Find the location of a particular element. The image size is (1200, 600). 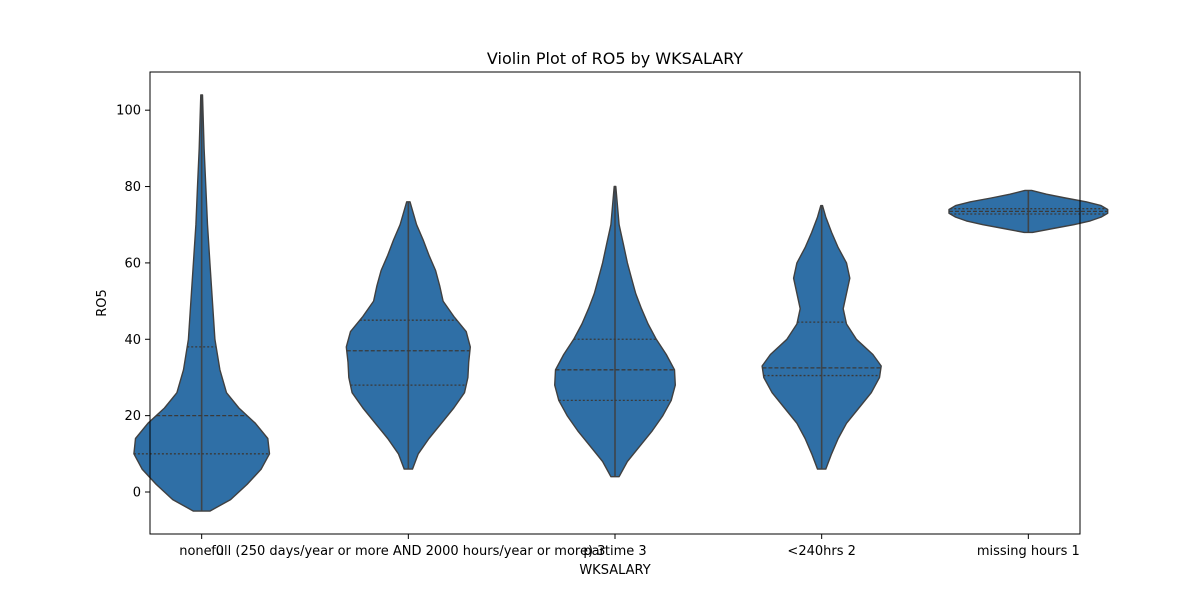

y-tick-label: 100 is located at coordinates (128, 111).